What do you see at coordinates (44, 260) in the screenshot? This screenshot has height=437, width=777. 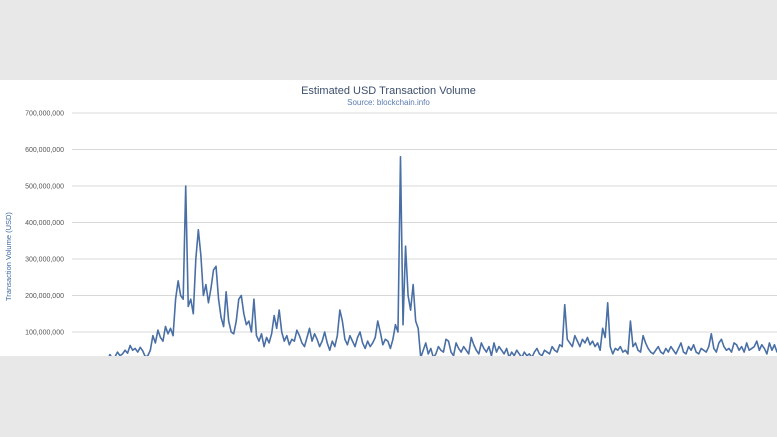 I see `y-tick-label: 300,000,000` at bounding box center [44, 260].